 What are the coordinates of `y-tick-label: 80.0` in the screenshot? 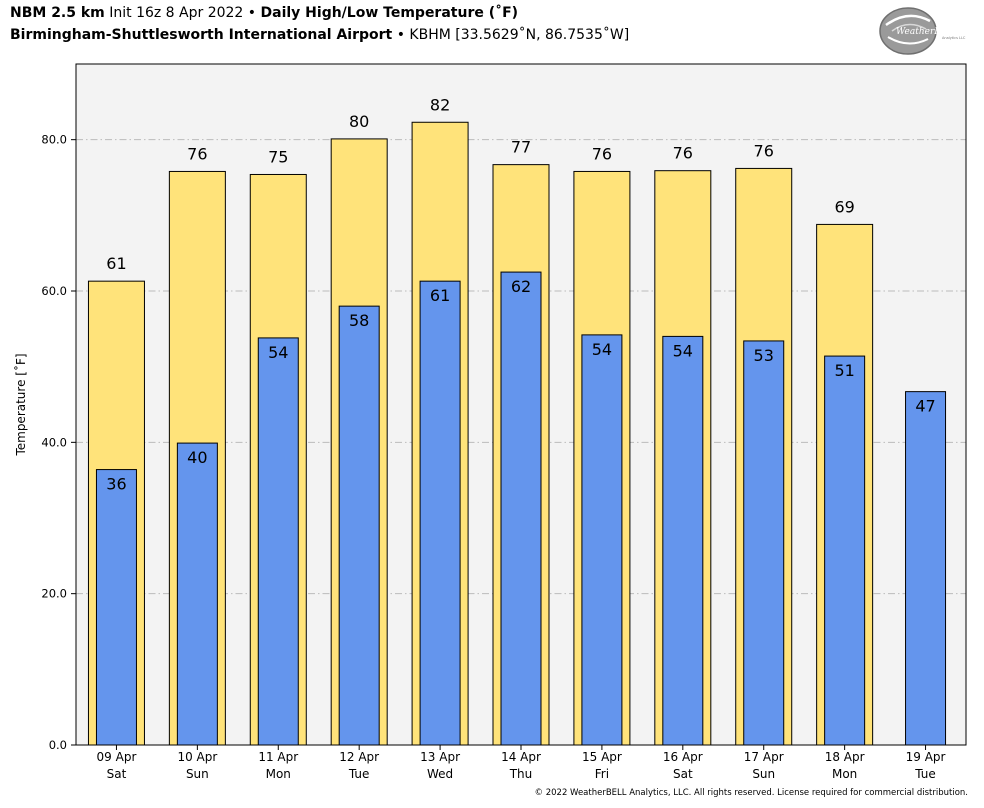 It's located at (54, 140).